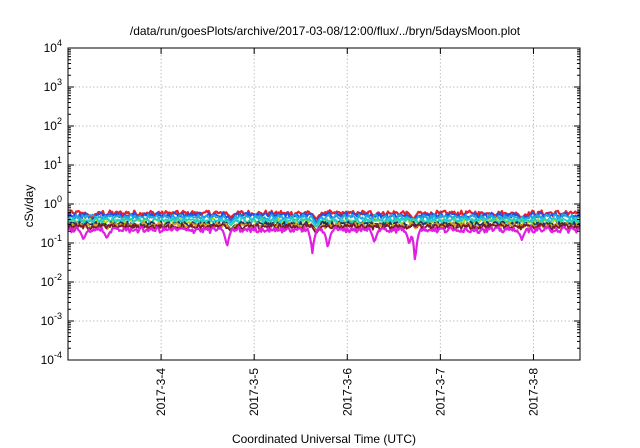 The image size is (640, 448). I want to click on data-series, so click(324, 235).